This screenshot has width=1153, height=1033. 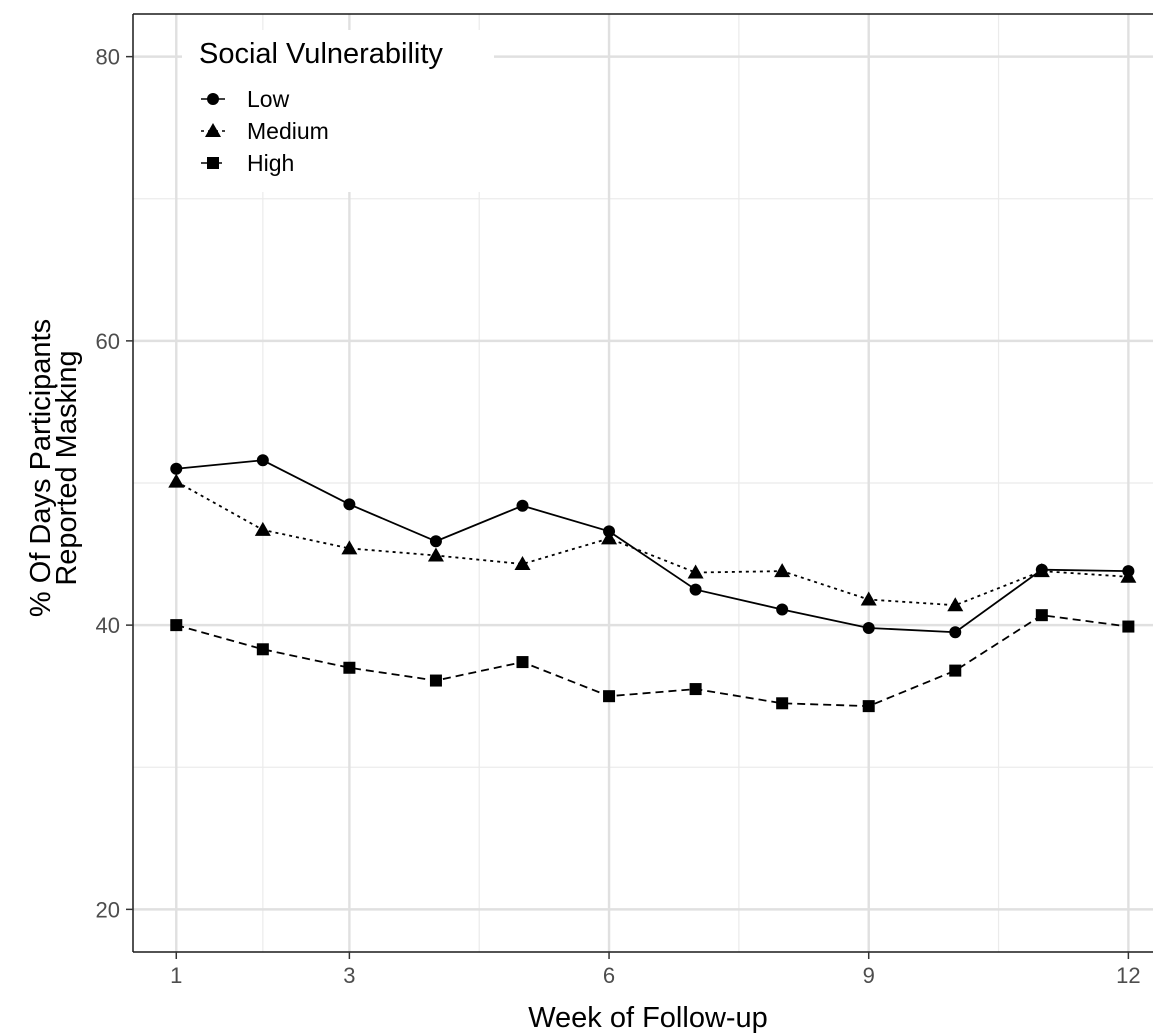 I want to click on x-tick-label: 9, so click(x=869, y=975).